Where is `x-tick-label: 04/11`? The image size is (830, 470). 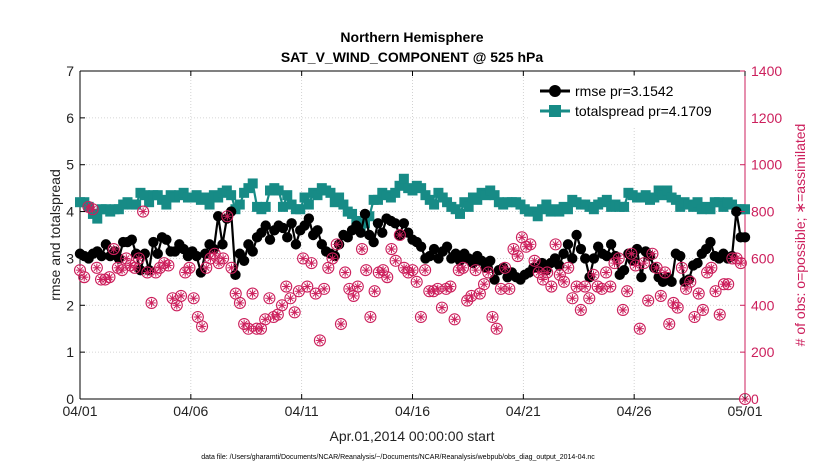
x-tick-label: 04/11 is located at coordinates (302, 411).